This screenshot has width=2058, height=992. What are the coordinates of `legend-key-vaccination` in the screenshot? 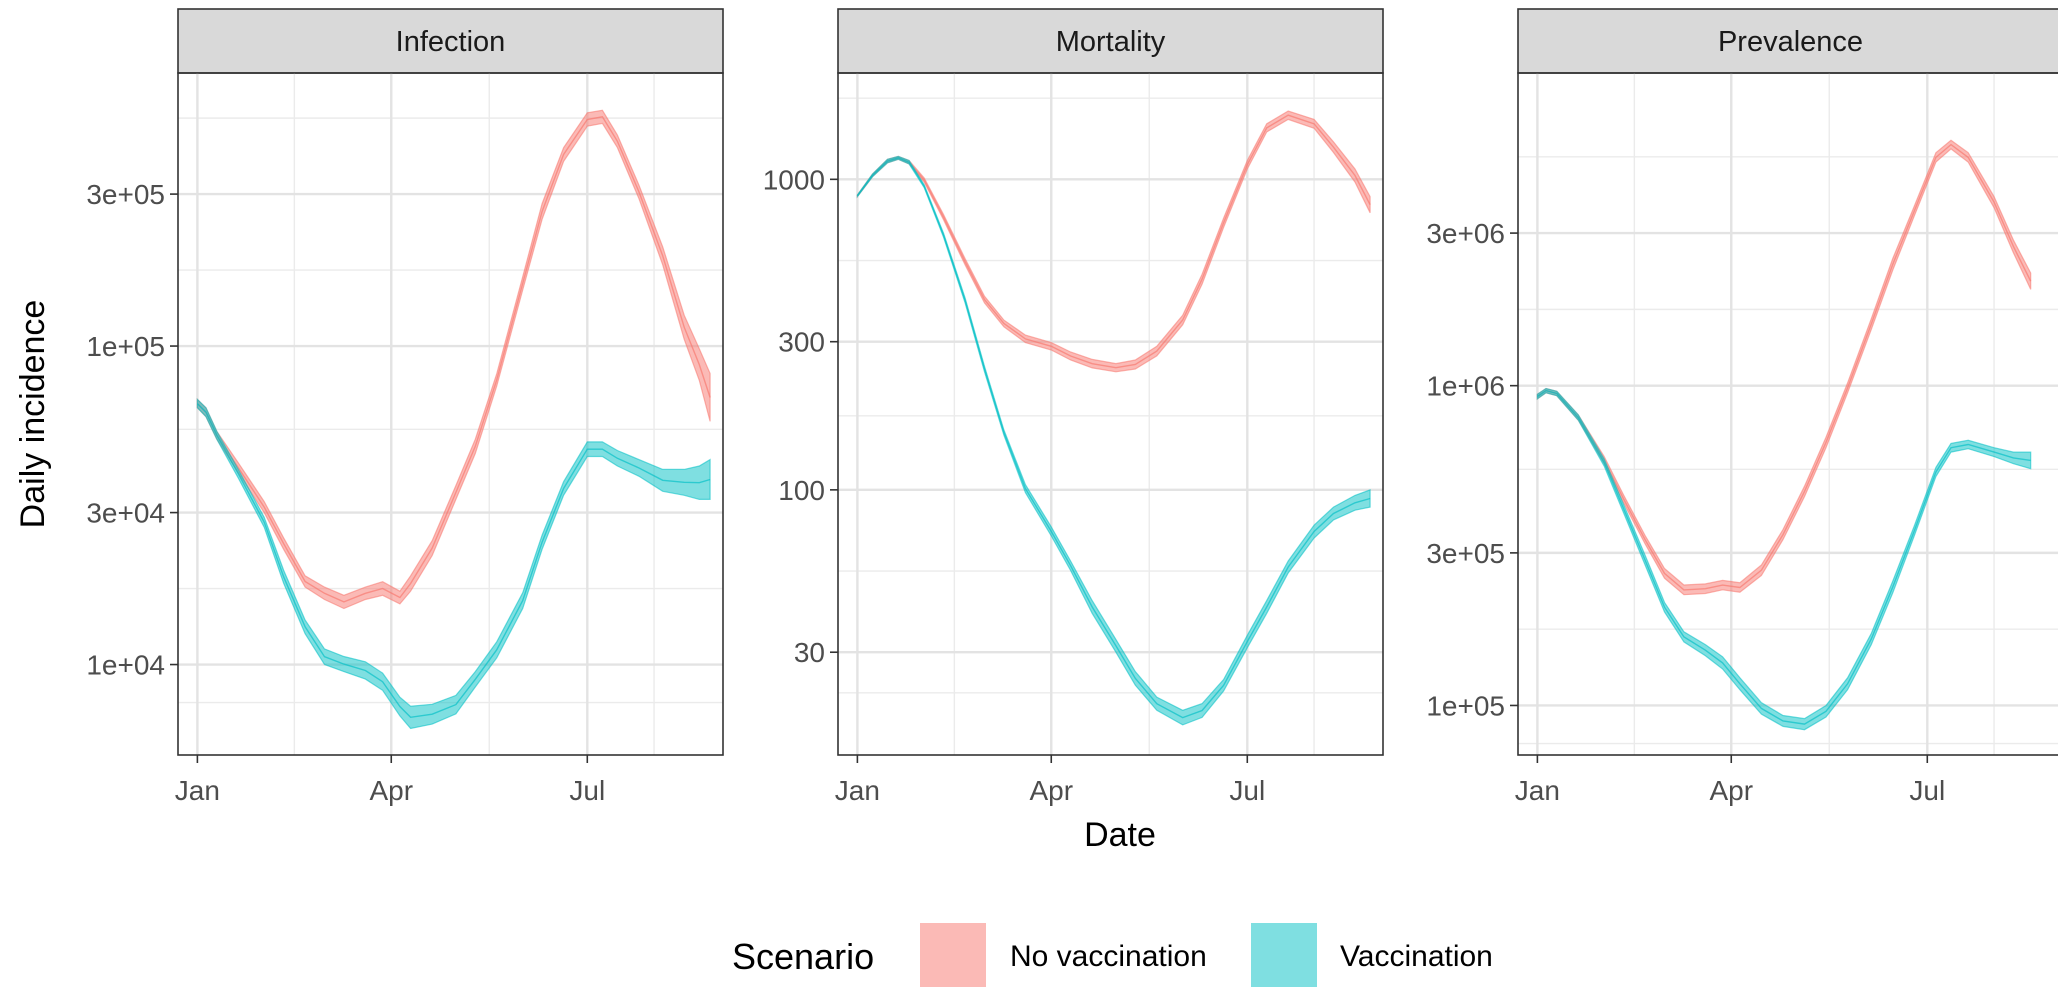 It's located at (1284, 955).